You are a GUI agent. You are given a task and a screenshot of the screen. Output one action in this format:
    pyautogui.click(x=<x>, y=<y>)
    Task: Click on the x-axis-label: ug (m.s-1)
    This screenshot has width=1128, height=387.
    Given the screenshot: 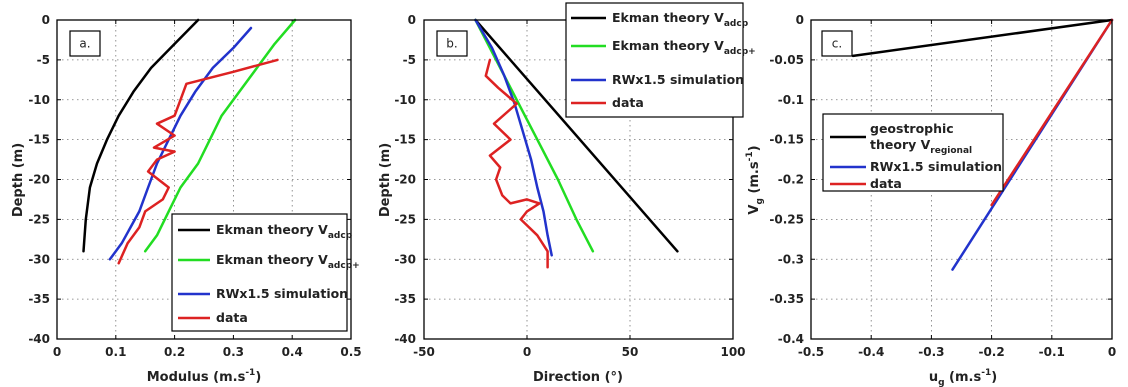 What is the action you would take?
    pyautogui.click(x=963, y=377)
    